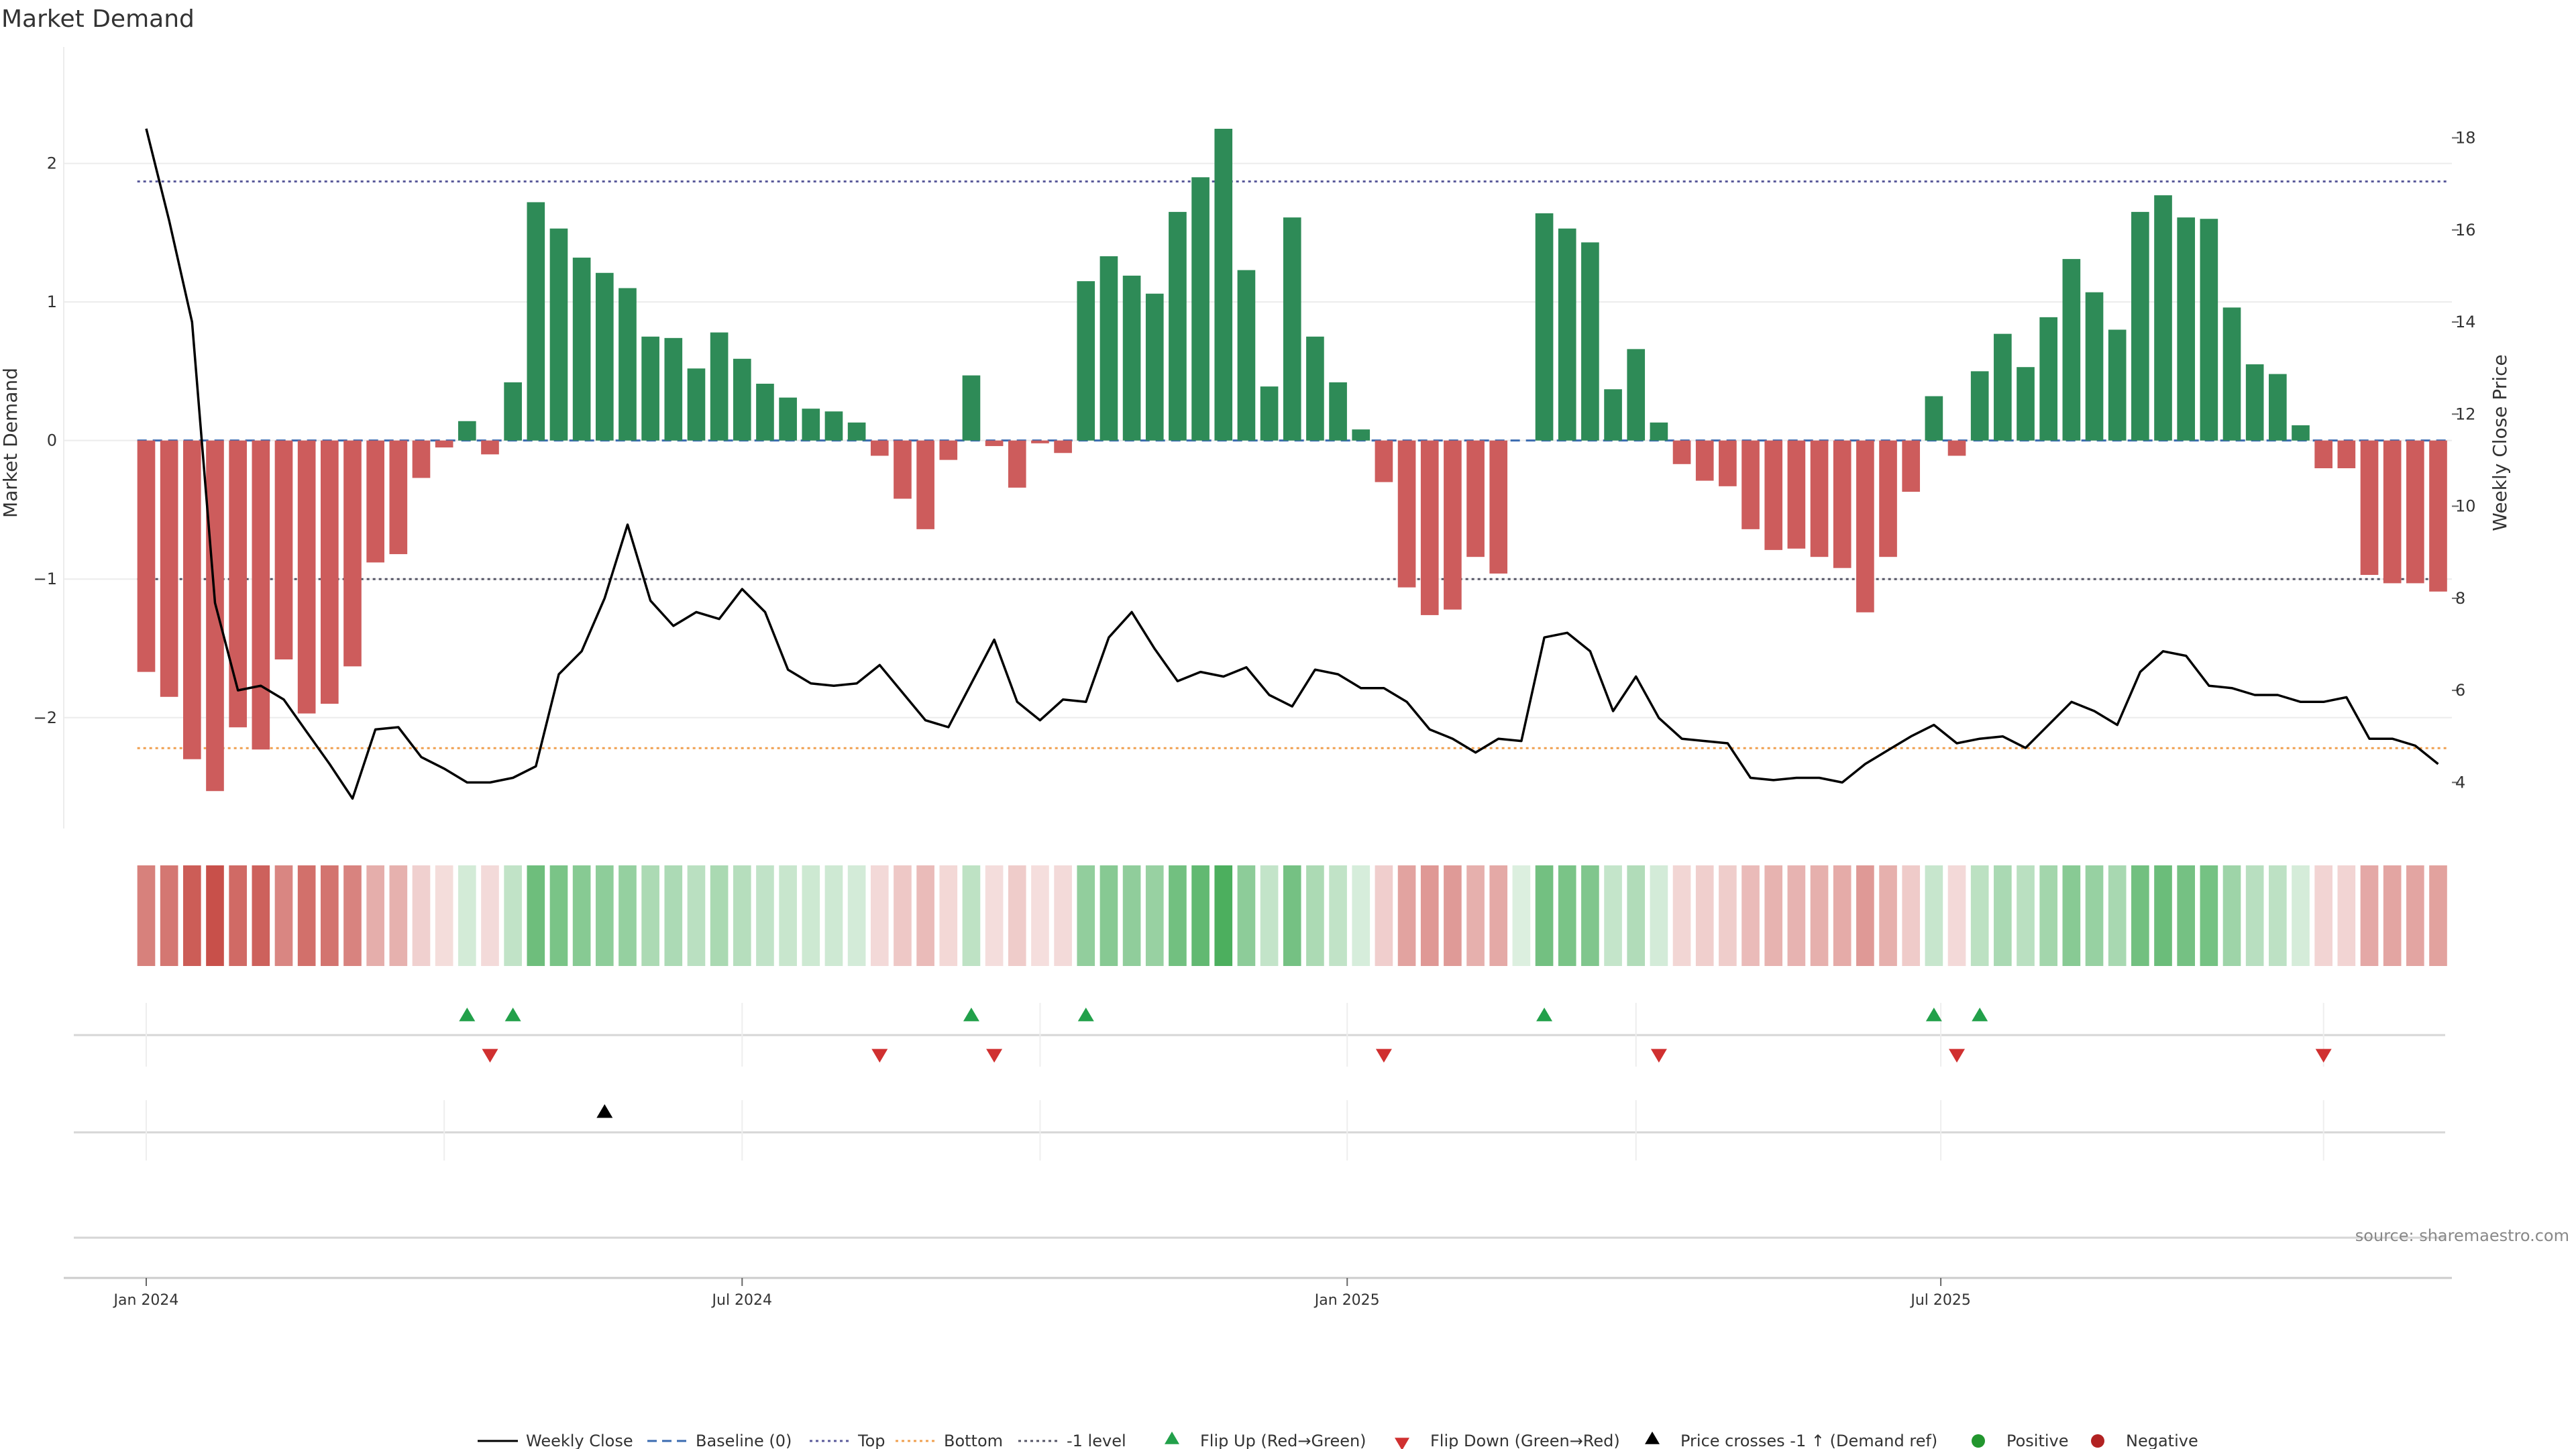  I want to click on legend-label: Price crosses -1 ↑ (Demand ref), so click(1808, 1440).